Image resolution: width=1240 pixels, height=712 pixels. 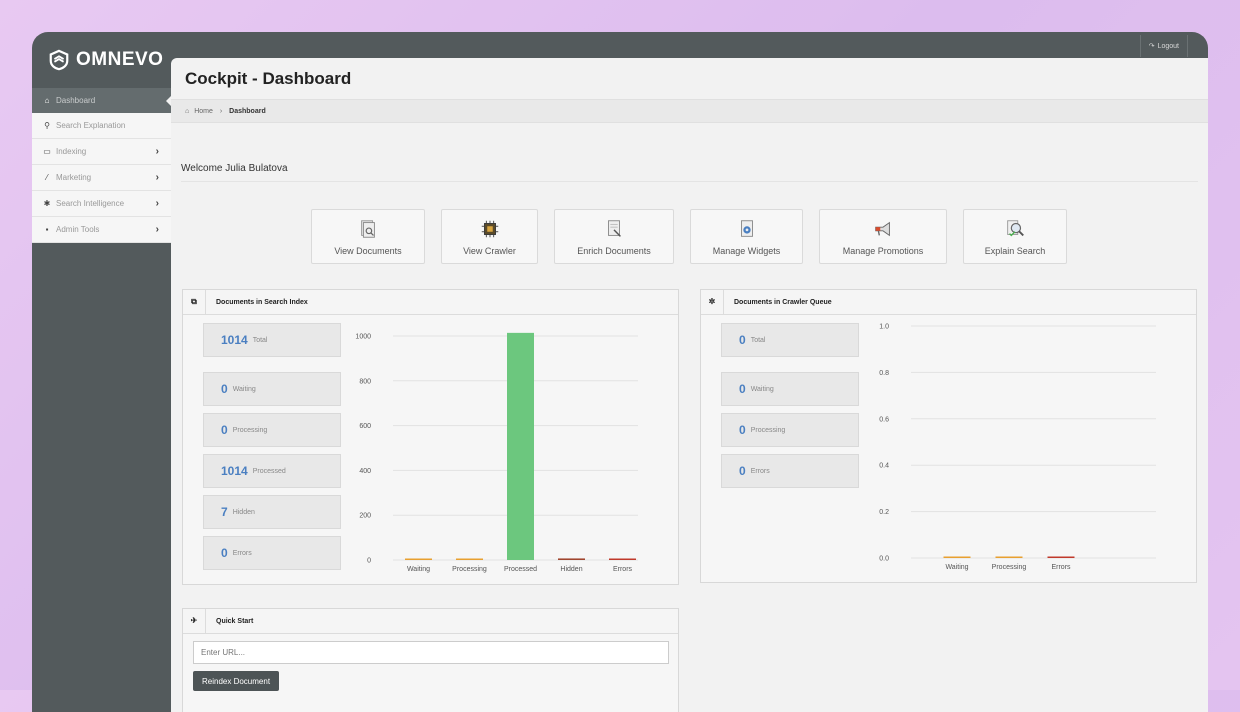 What do you see at coordinates (234, 471) in the screenshot?
I see `stat-value: 1014` at bounding box center [234, 471].